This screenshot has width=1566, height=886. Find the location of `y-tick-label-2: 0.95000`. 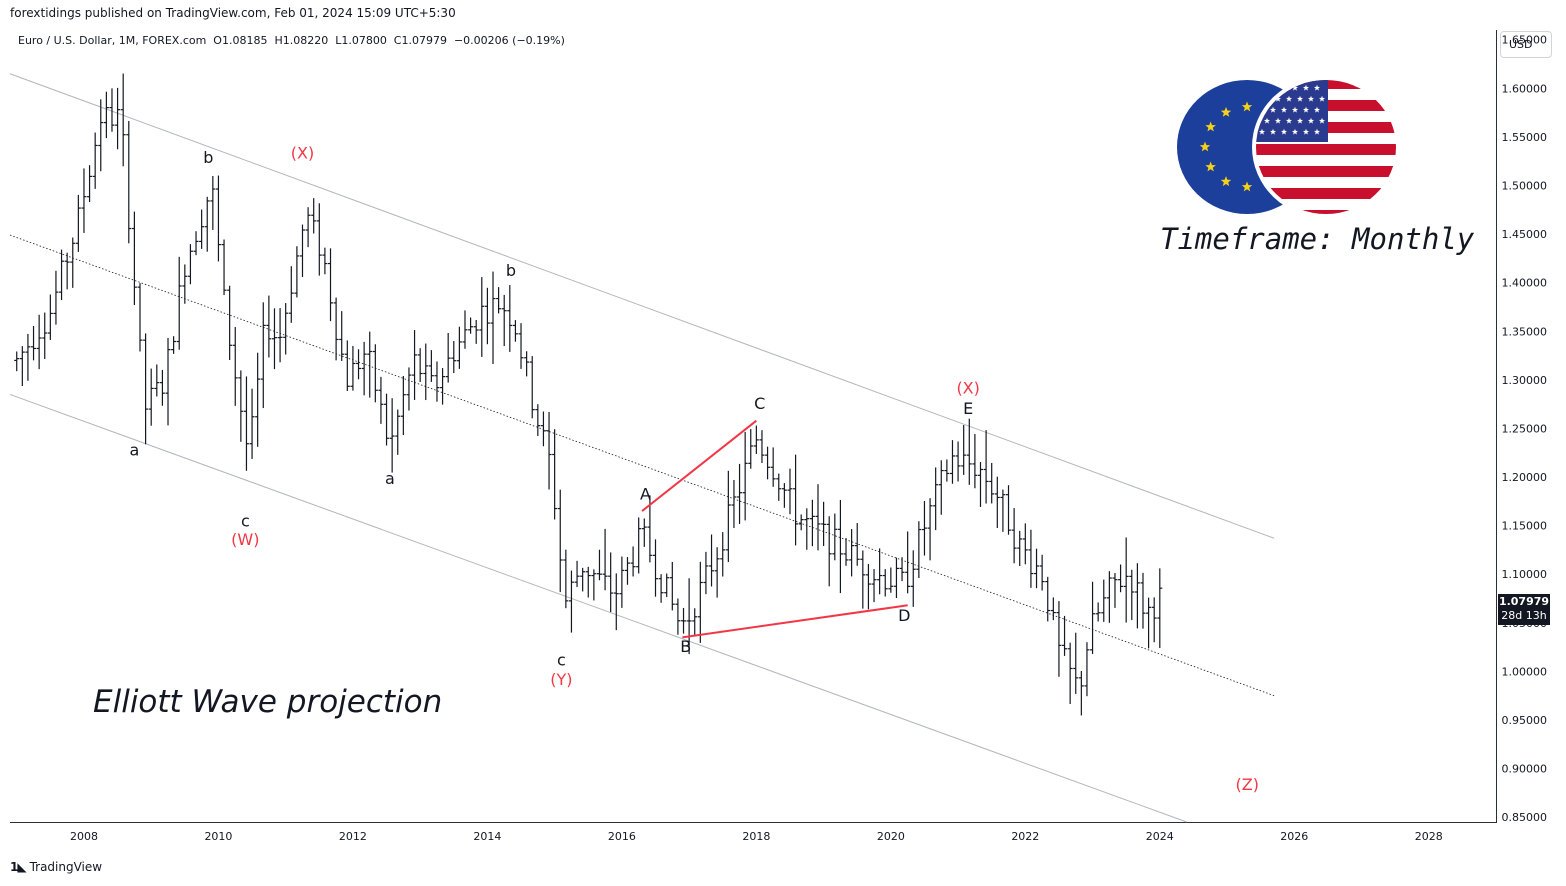

y-tick-label-2: 0.95000 is located at coordinates (1525, 720).